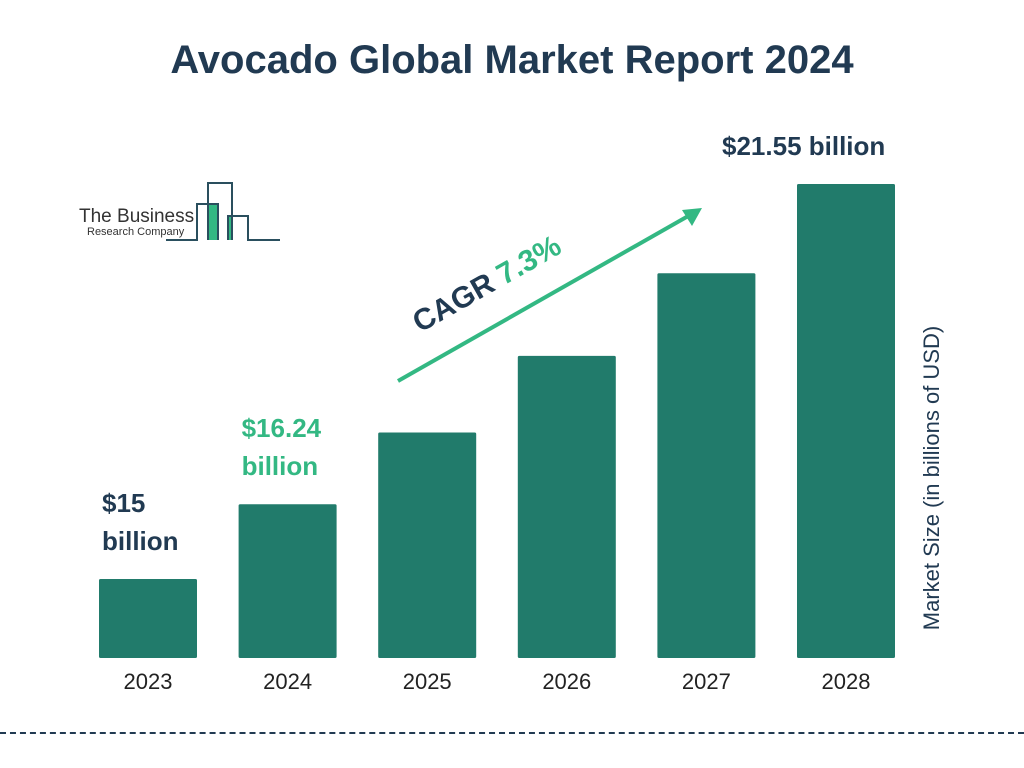 Image resolution: width=1024 pixels, height=768 pixels. I want to click on data-label-line: $16.24, so click(281, 428).